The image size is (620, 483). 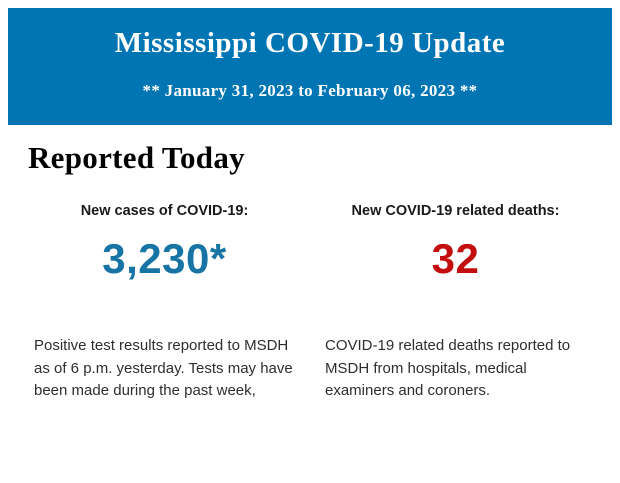 I want to click on new-deaths-label: New COVID-19 related deaths:, so click(x=455, y=211).